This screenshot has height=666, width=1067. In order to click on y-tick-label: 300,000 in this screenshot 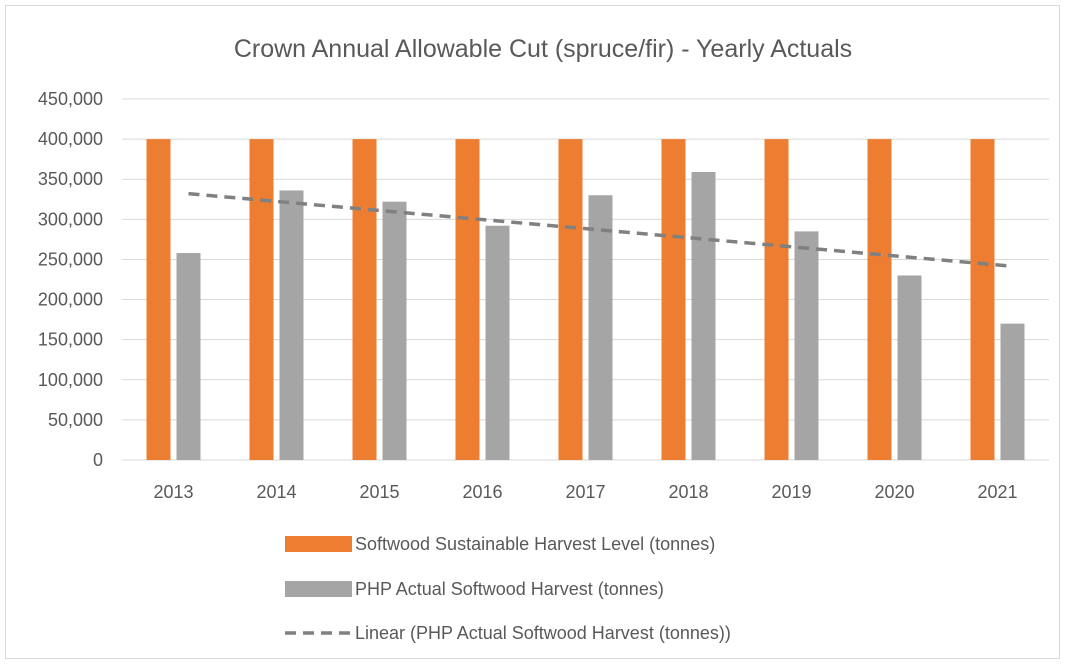, I will do `click(70, 219)`.